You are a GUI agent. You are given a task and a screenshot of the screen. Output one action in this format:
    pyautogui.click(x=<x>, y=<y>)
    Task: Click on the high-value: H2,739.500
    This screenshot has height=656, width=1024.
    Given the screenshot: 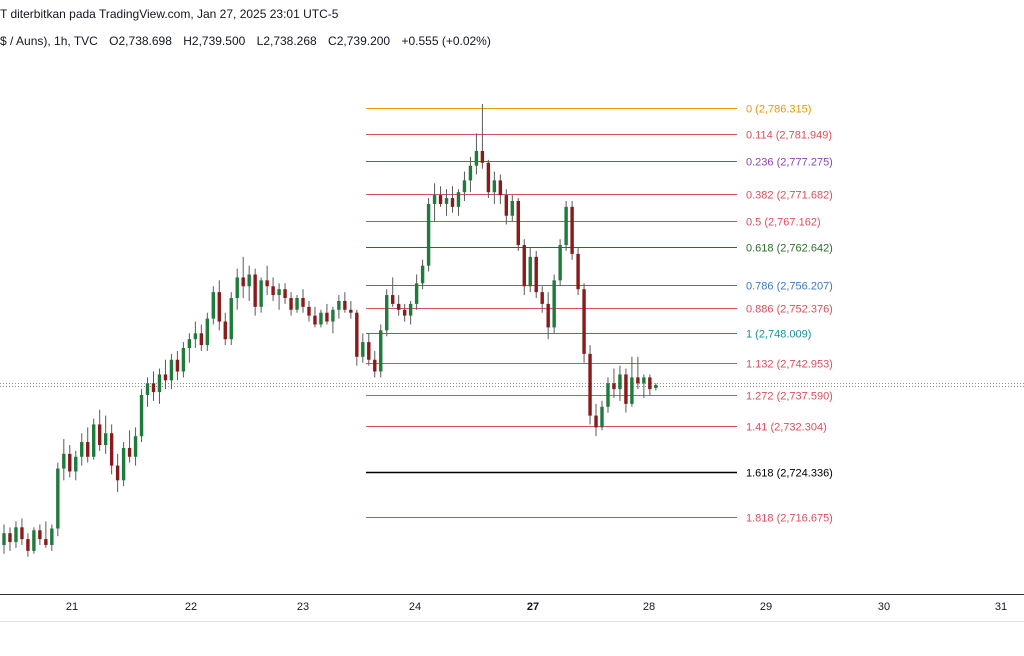 What is the action you would take?
    pyautogui.click(x=214, y=41)
    